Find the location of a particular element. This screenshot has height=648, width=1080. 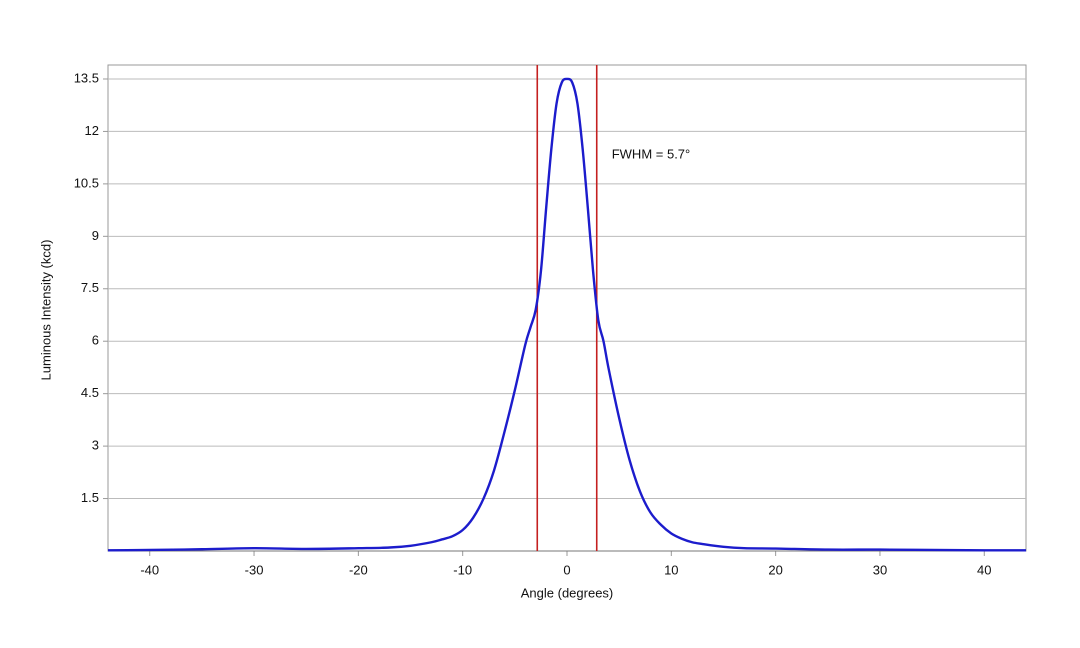

x-tick-label: 20 is located at coordinates (775, 569).